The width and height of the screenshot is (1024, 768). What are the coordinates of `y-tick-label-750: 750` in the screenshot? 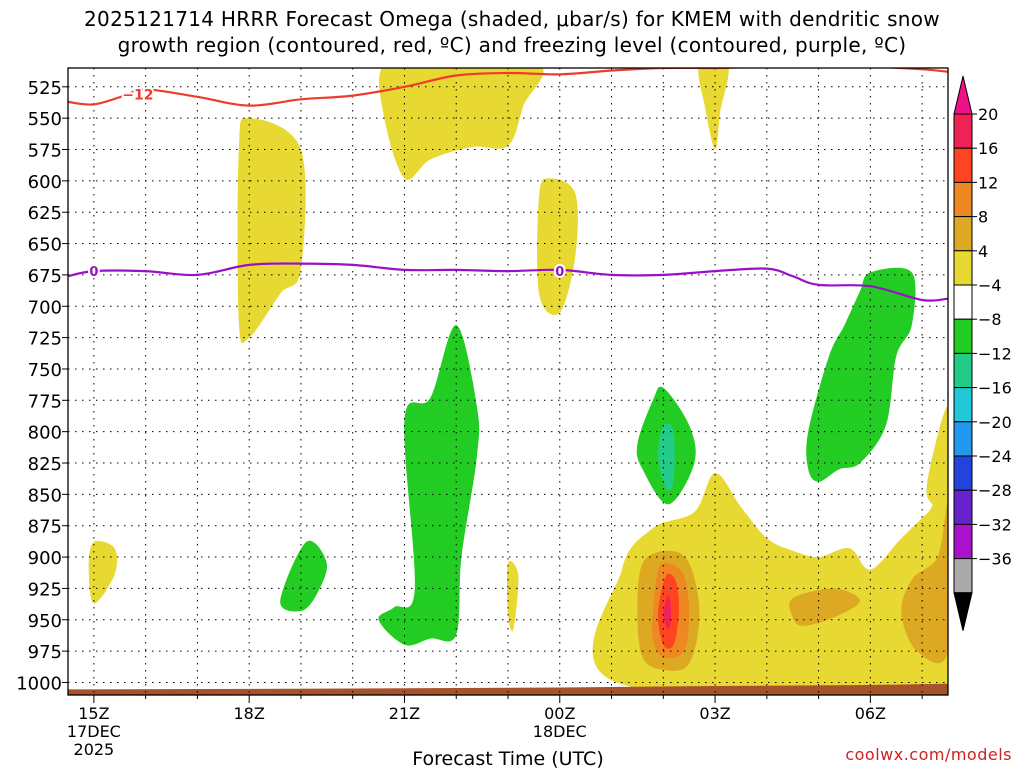 It's located at (45, 370).